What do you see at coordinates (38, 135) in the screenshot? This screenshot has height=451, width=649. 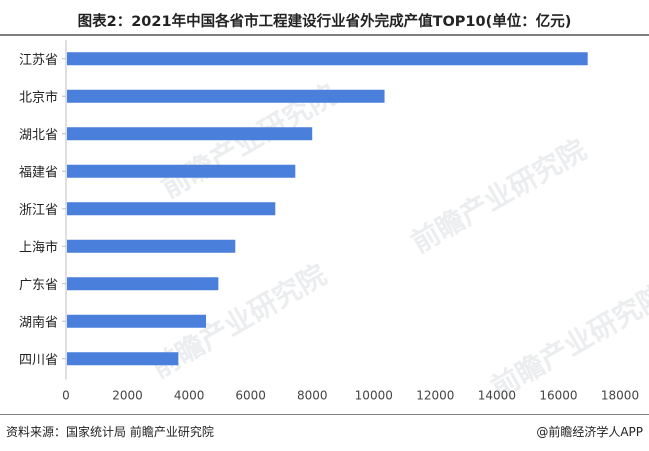 I see `category-label: 湖北省` at bounding box center [38, 135].